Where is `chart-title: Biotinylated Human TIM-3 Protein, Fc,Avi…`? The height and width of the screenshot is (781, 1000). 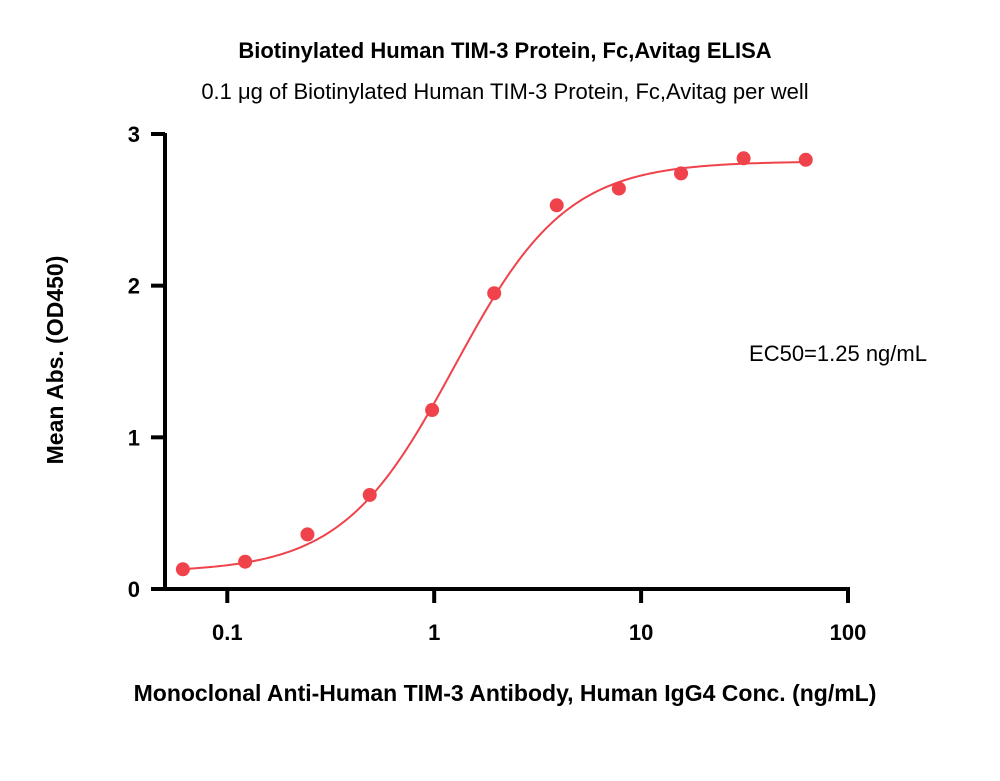
chart-title: Biotinylated Human TIM-3 Protein, Fc,Avi… is located at coordinates (504, 50).